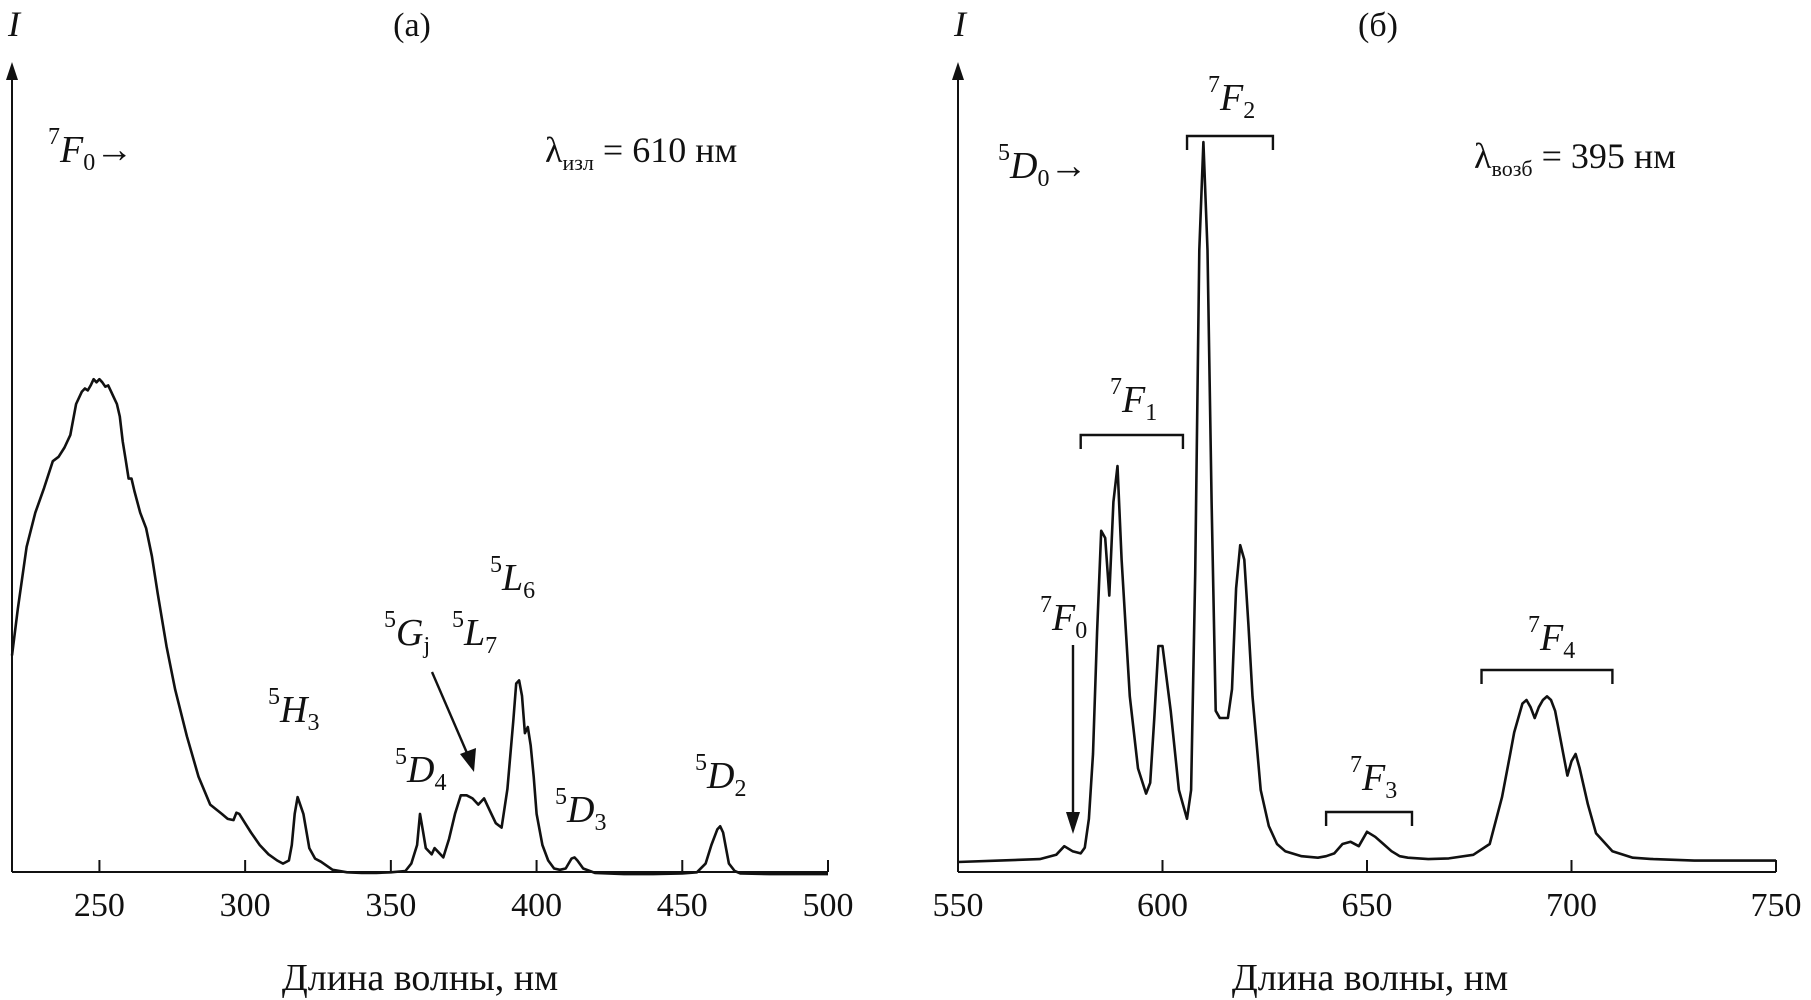  What do you see at coordinates (701, 763) in the screenshot?
I see `peak-5D2-sup: 5` at bounding box center [701, 763].